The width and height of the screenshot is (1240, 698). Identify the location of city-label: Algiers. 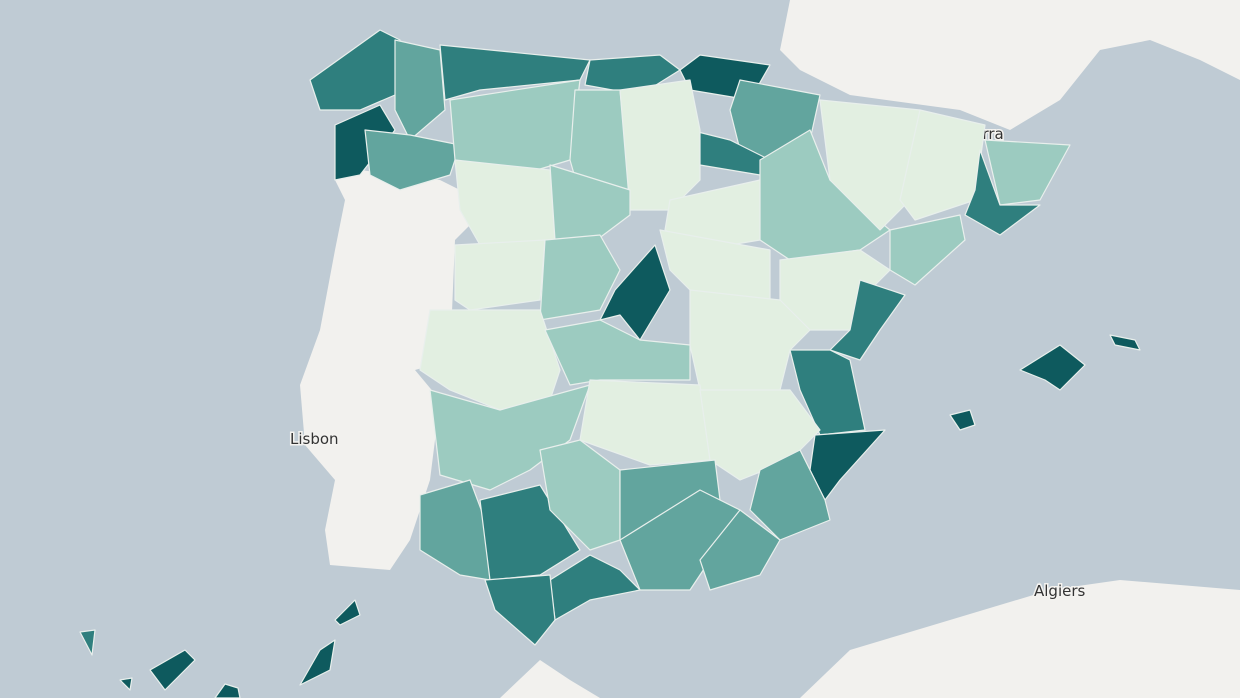
(1060, 591).